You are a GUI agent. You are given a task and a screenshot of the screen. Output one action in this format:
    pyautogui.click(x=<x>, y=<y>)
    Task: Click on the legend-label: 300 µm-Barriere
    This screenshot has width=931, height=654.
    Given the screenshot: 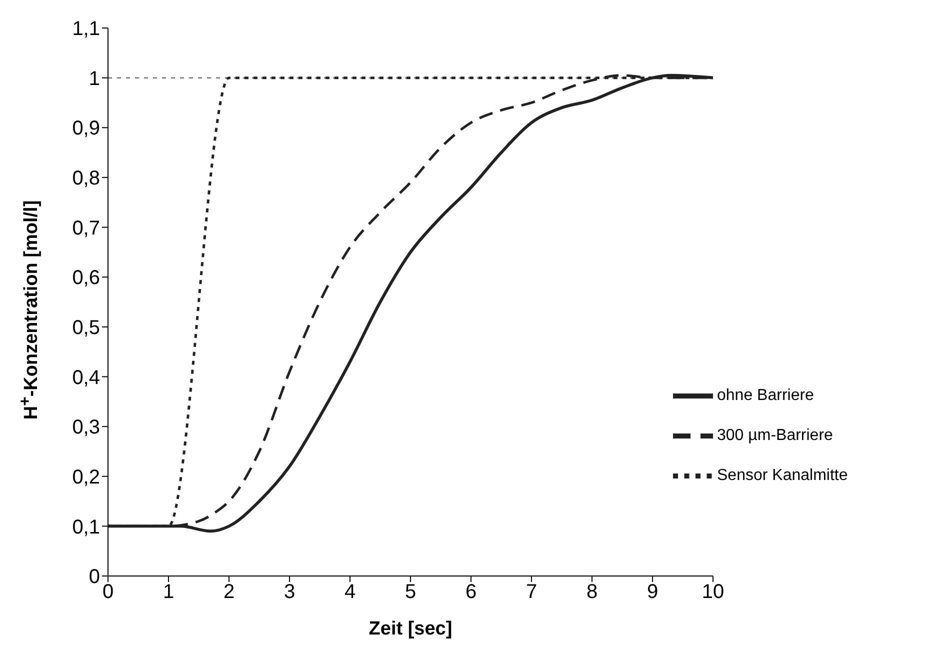 What is the action you would take?
    pyautogui.click(x=775, y=435)
    